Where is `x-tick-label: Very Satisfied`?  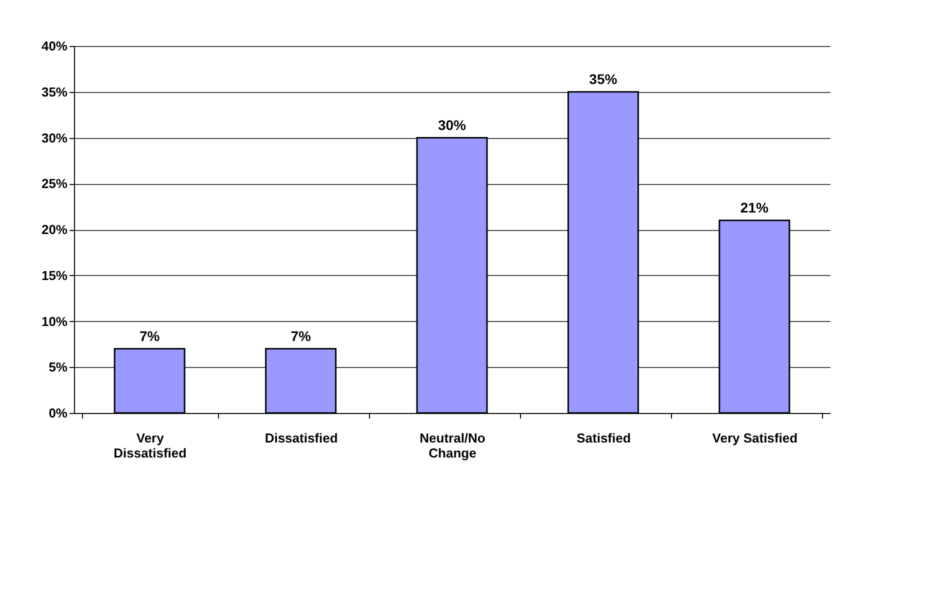 x-tick-label: Very Satisfied is located at coordinates (755, 438).